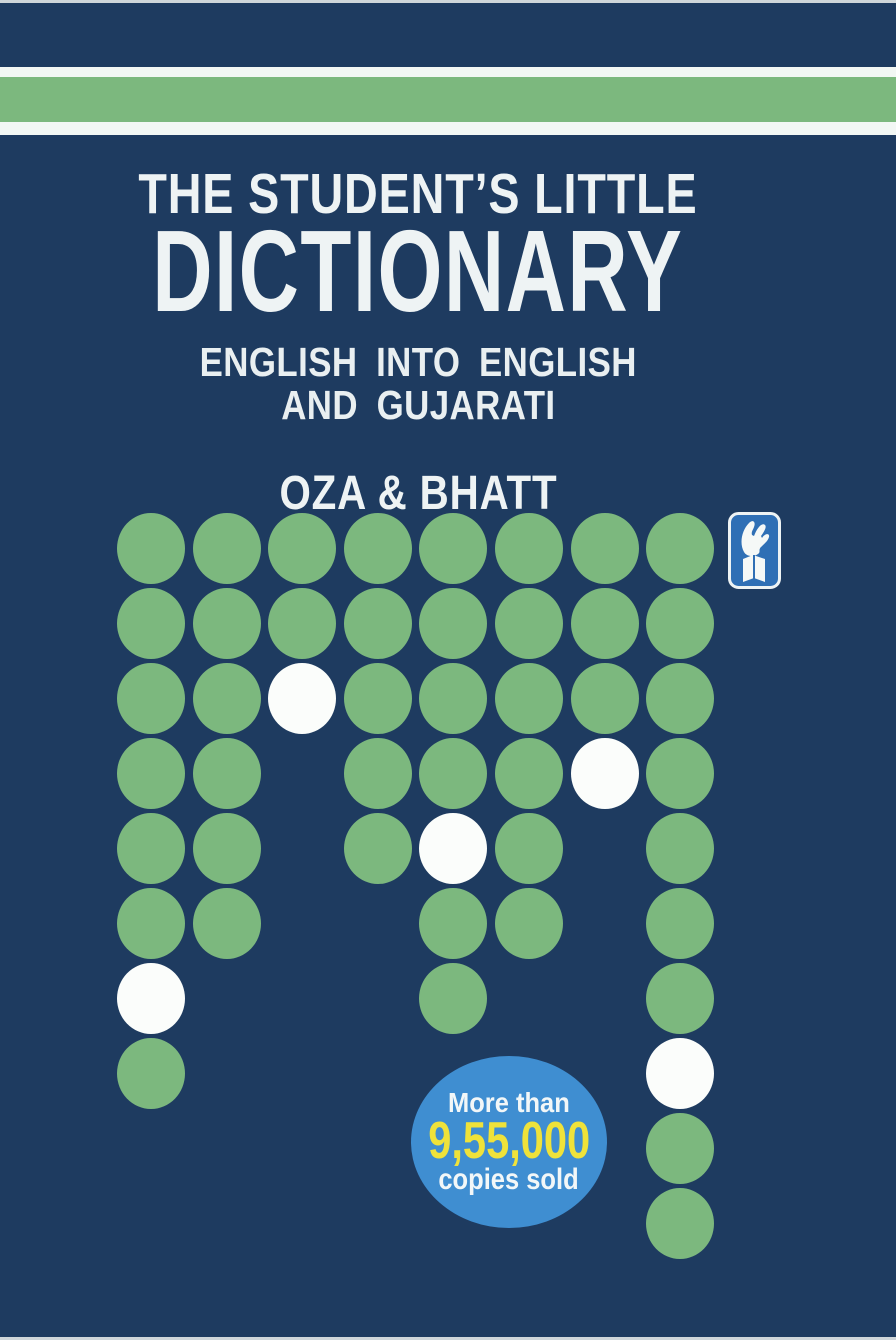  What do you see at coordinates (509, 1102) in the screenshot?
I see `badge-more-than: More than` at bounding box center [509, 1102].